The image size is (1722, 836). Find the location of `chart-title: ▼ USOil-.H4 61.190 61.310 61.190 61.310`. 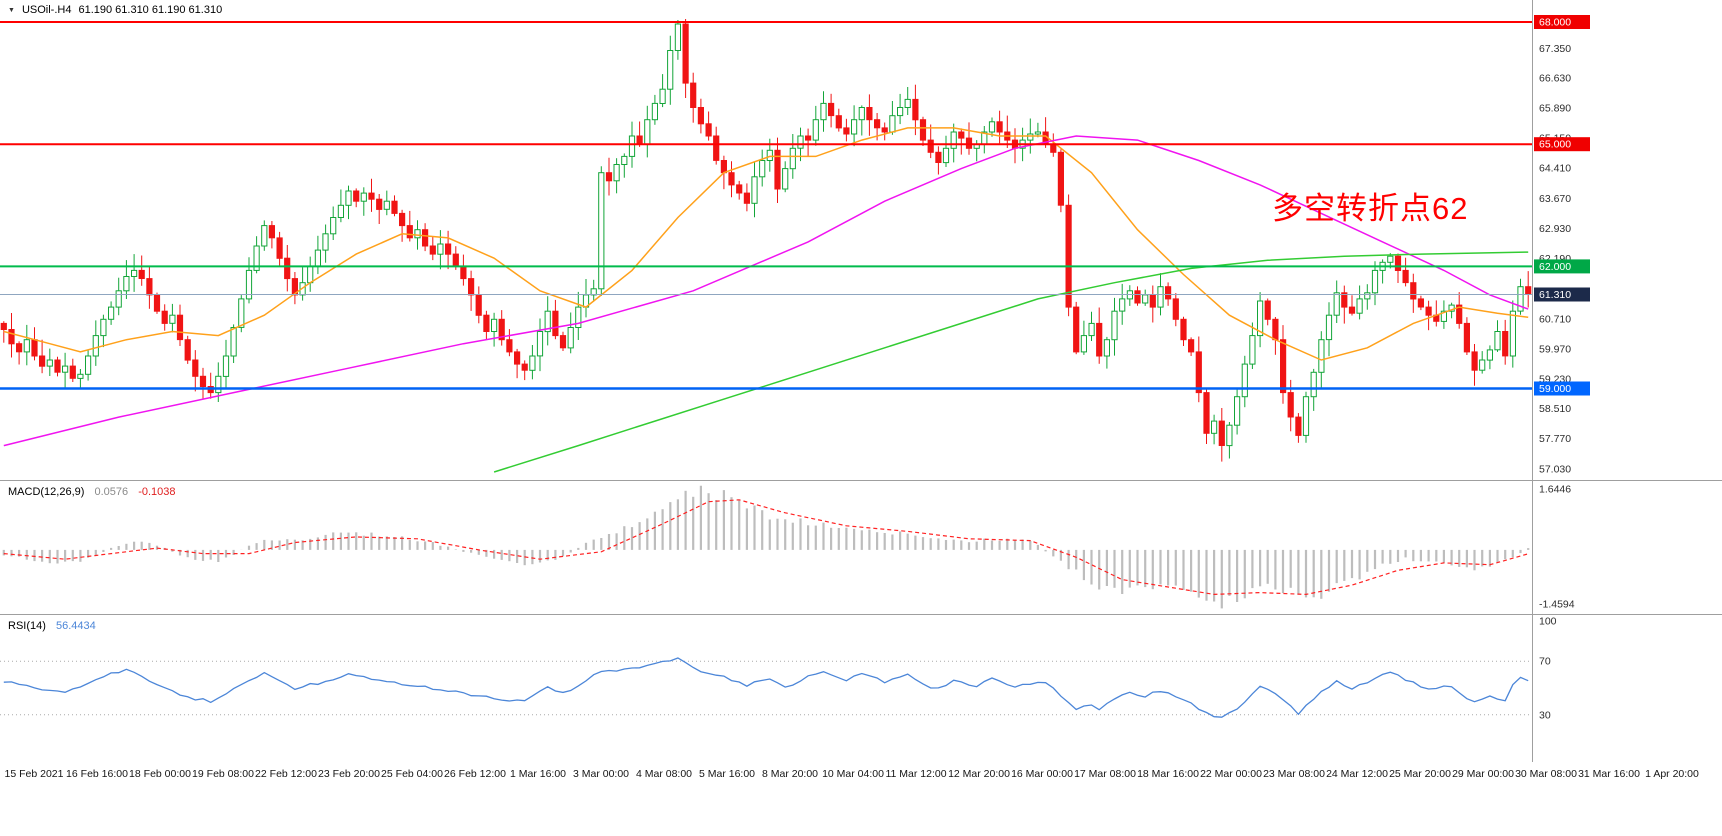

chart-title: ▼ USOil-.H4 61.190 61.310 61.190 61.310 is located at coordinates (115, 10).